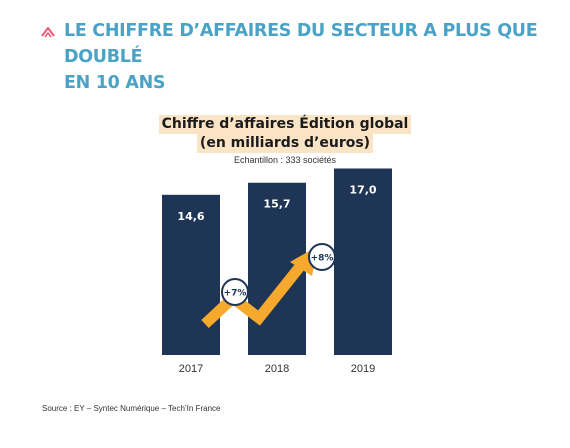 This screenshot has width=570, height=448. Describe the element at coordinates (285, 124) in the screenshot. I see `chart-title: Chiffre d’affaires Édition global` at that location.